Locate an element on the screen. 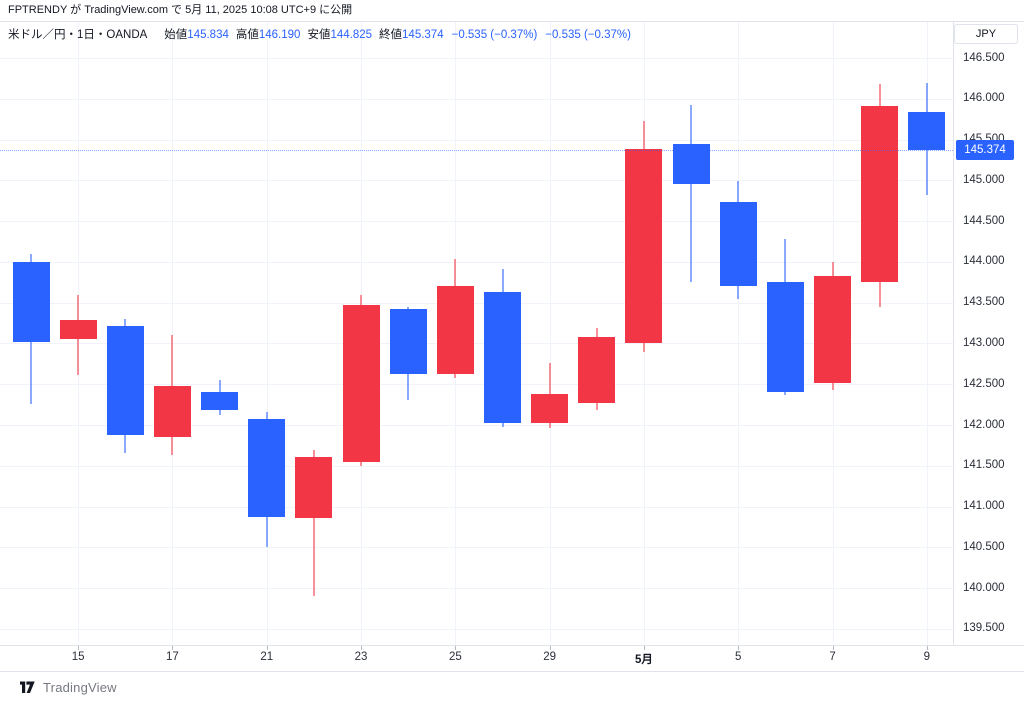 The height and width of the screenshot is (702, 1024). close-label: 終値 is located at coordinates (391, 35).